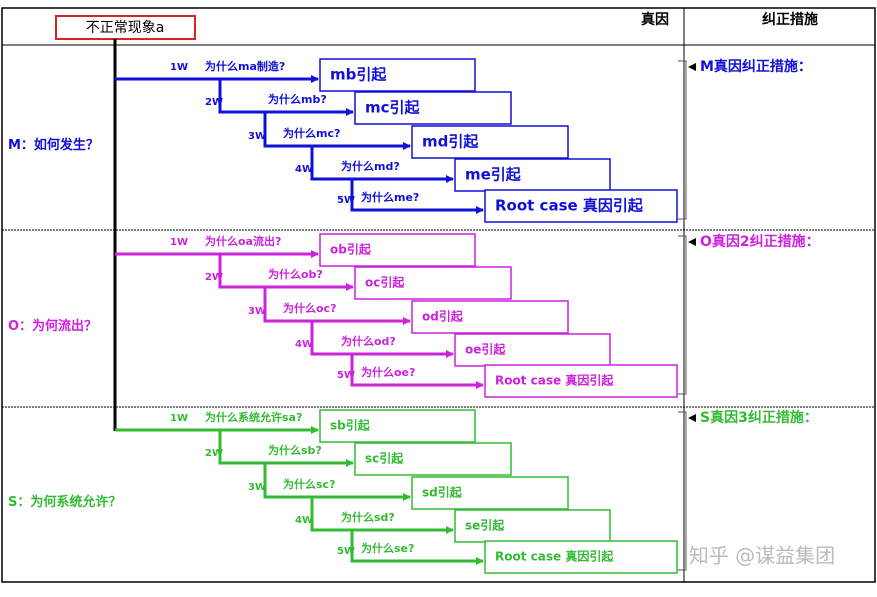 The width and height of the screenshot is (877, 597). Describe the element at coordinates (760, 241) in the screenshot. I see `action: O真因2纠正措施：` at that location.